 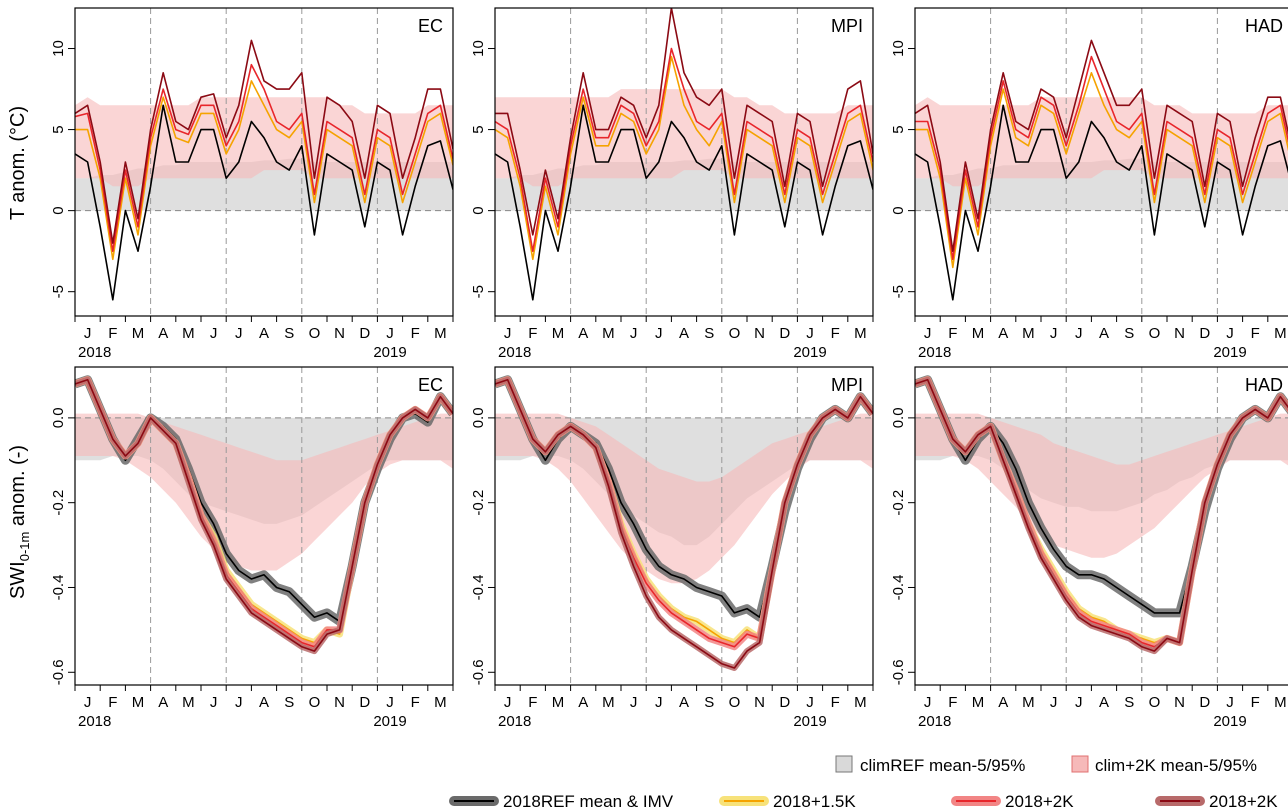 I want to click on series-line-k15, so click(x=684, y=158).